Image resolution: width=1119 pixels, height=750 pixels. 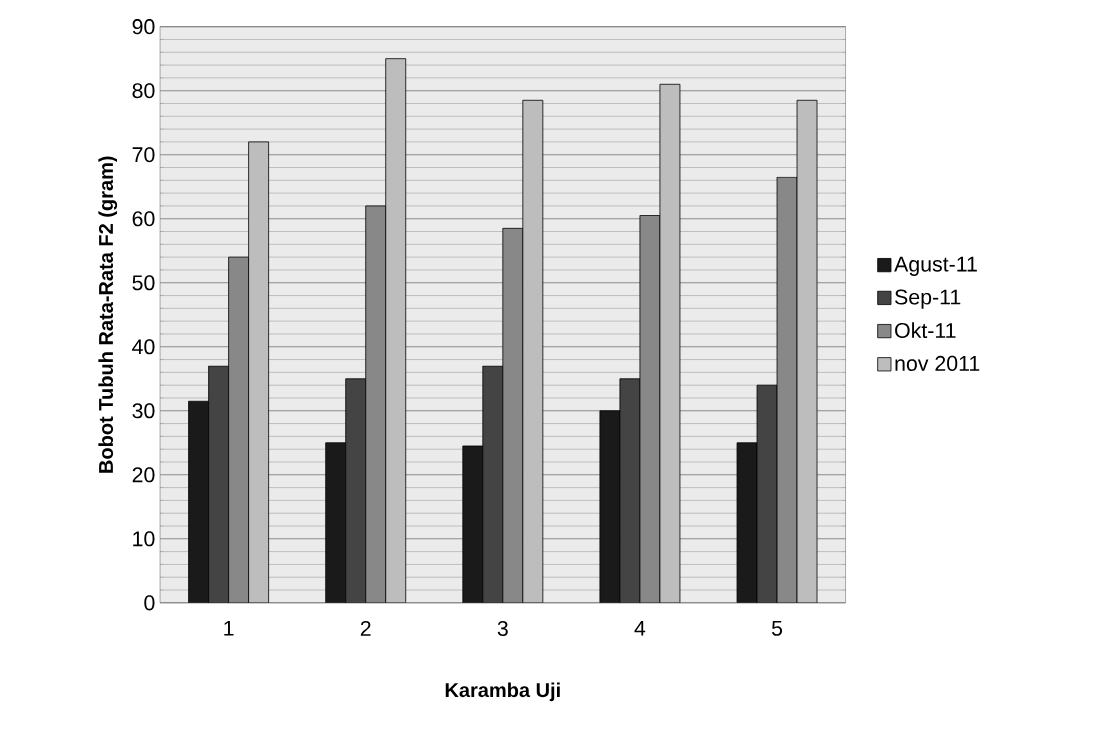 I want to click on y-axis-title: Bobot Tubuh Rata-Rata F2 (gram), so click(x=108, y=314).